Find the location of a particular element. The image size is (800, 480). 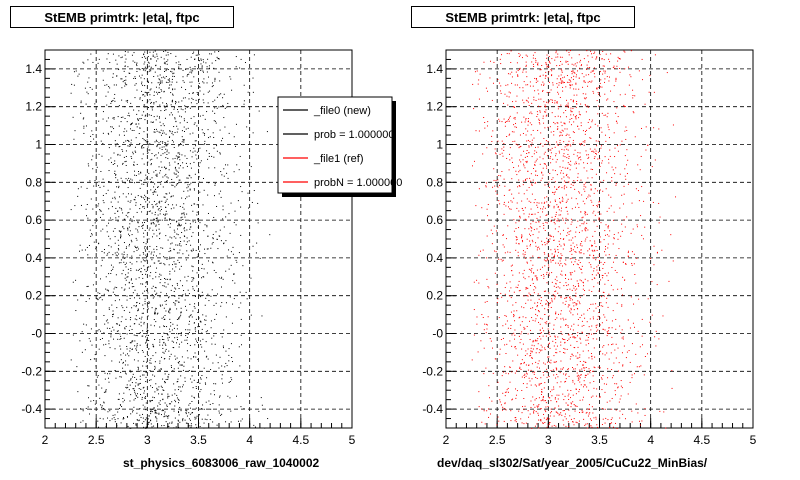

x-tick-label: 2.5 is located at coordinates (497, 440).